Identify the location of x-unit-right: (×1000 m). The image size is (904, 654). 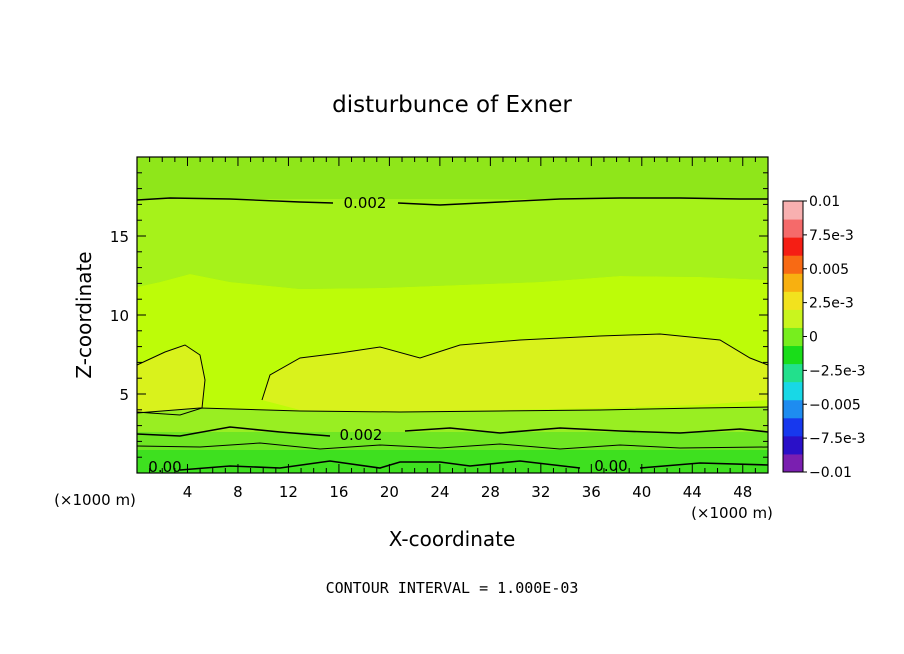
(732, 513).